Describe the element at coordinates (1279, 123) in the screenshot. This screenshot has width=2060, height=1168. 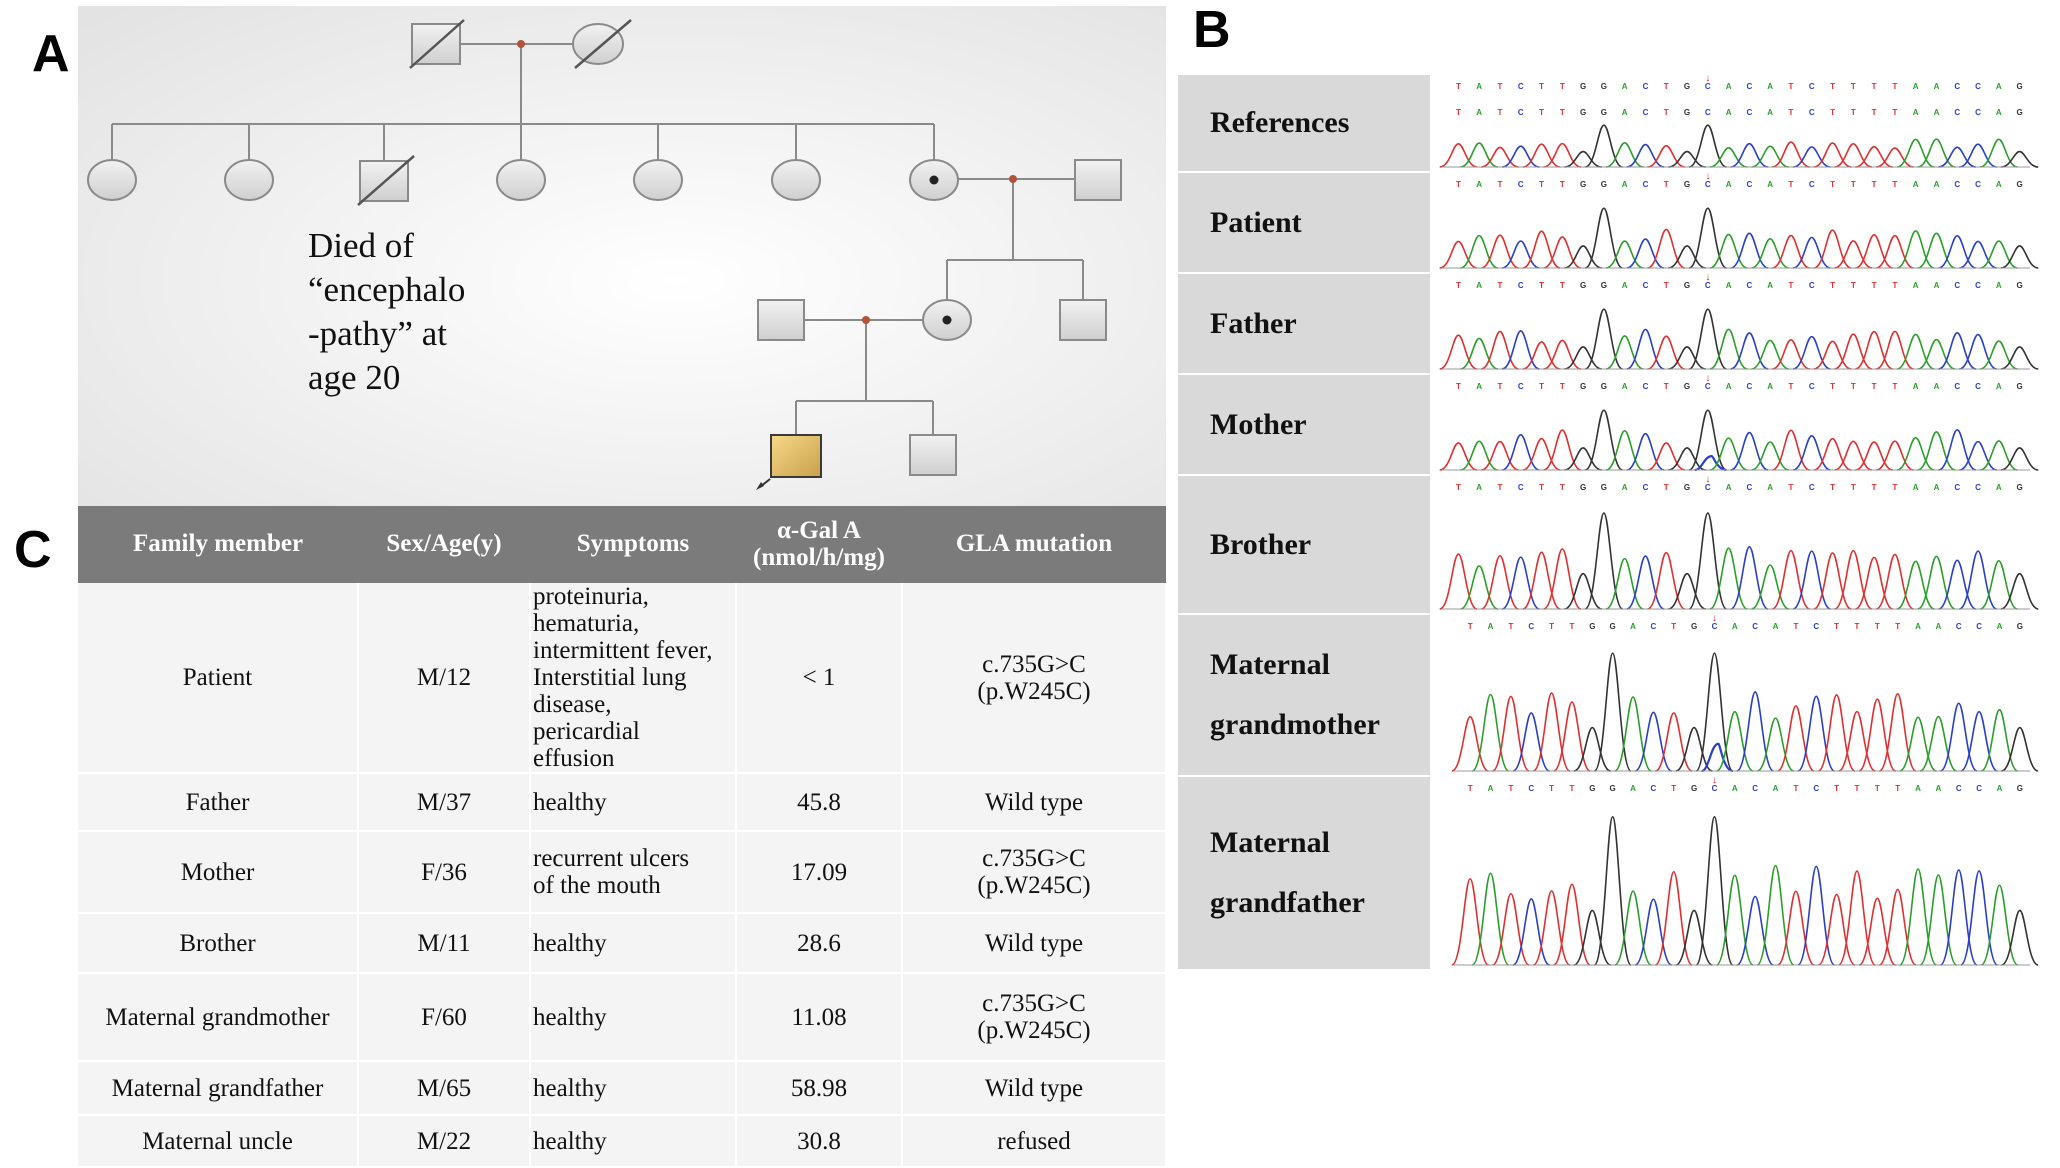
I see `sample-label: References` at that location.